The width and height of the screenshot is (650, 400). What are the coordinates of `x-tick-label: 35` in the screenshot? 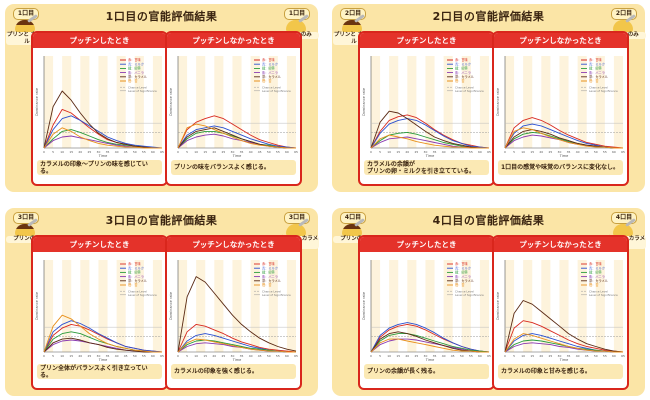 It's located at (108, 356).